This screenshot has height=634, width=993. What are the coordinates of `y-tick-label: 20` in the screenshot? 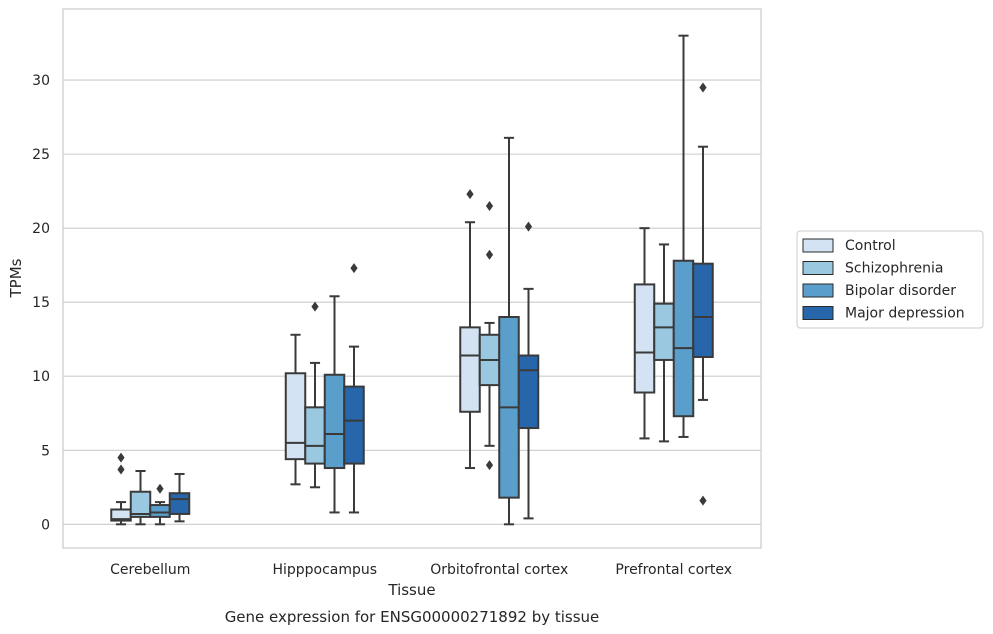 It's located at (41, 229).